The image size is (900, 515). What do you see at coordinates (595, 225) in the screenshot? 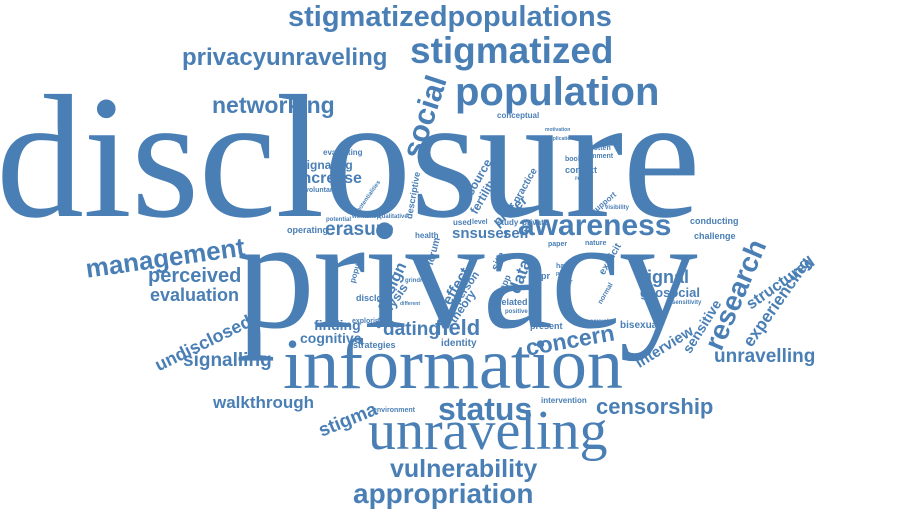
I see `word-awareness: awareness` at bounding box center [595, 225].